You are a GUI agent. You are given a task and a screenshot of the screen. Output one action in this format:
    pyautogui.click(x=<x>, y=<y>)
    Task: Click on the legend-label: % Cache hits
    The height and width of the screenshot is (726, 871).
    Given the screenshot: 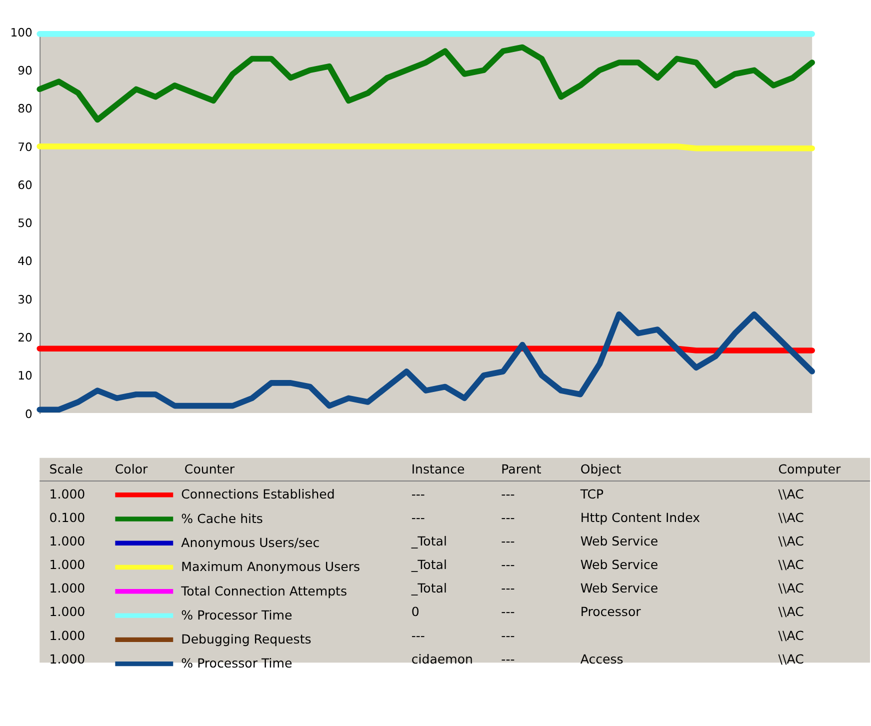 What is the action you would take?
    pyautogui.click(x=222, y=518)
    